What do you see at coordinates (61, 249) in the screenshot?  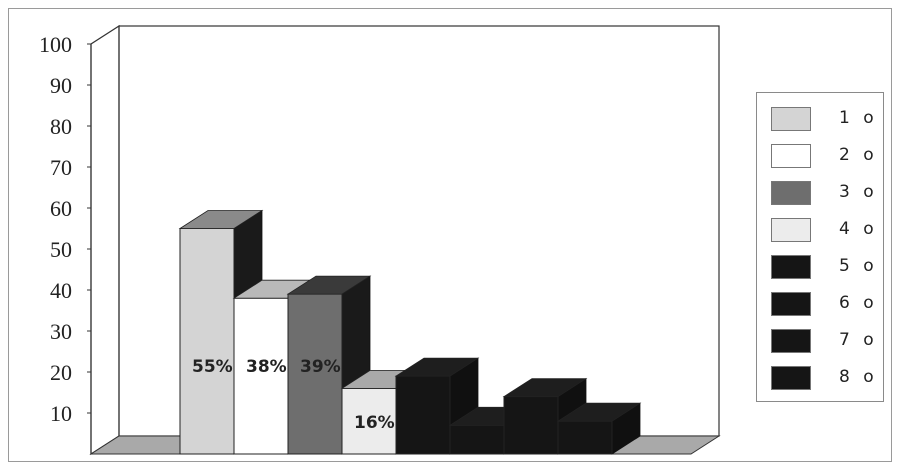 I see `y-tick-label: 50` at bounding box center [61, 249].